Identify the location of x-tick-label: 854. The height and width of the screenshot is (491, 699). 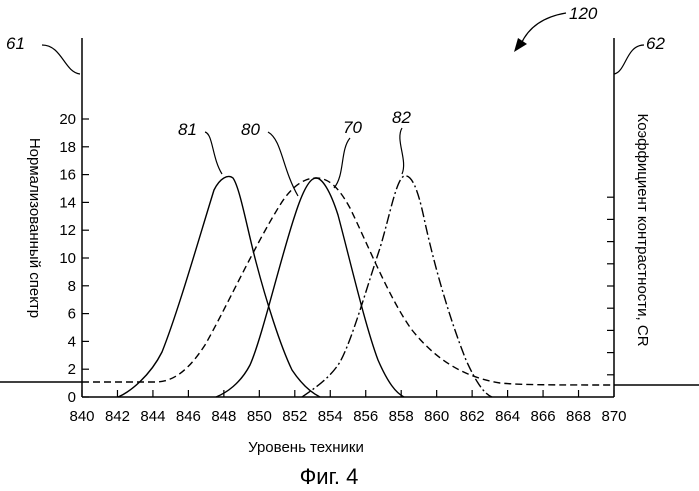
(330, 416).